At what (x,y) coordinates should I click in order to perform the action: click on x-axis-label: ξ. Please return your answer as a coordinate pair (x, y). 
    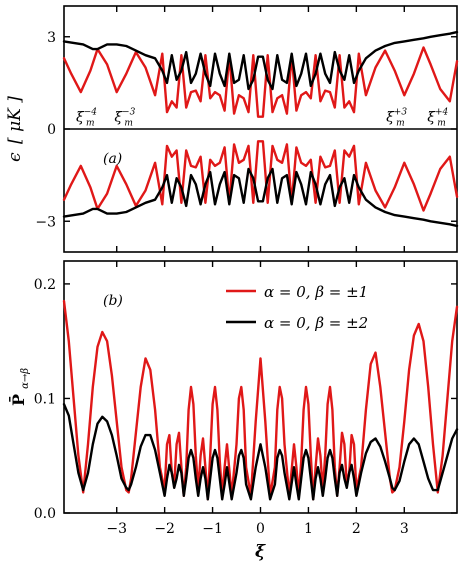
    Looking at the image, I should click on (260, 552).